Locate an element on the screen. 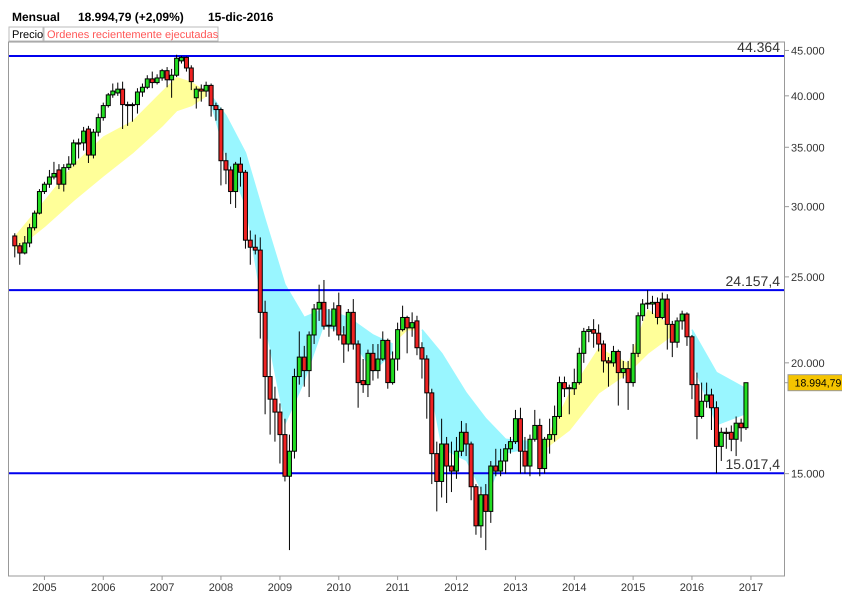 This screenshot has height=600, width=850. text: Ordenes recientemente ejecutadas is located at coordinates (133, 35).